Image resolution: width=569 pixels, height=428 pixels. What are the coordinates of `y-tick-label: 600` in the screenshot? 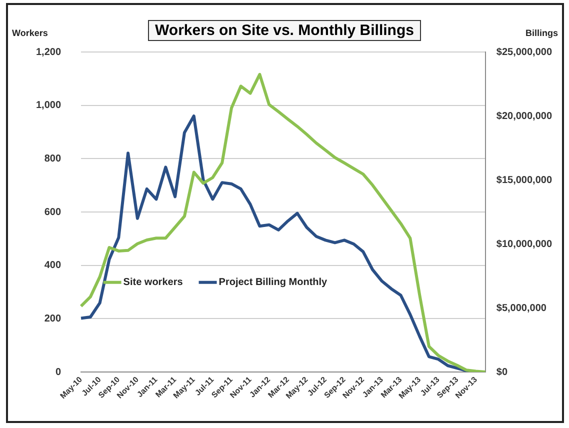 It's located at (53, 212).